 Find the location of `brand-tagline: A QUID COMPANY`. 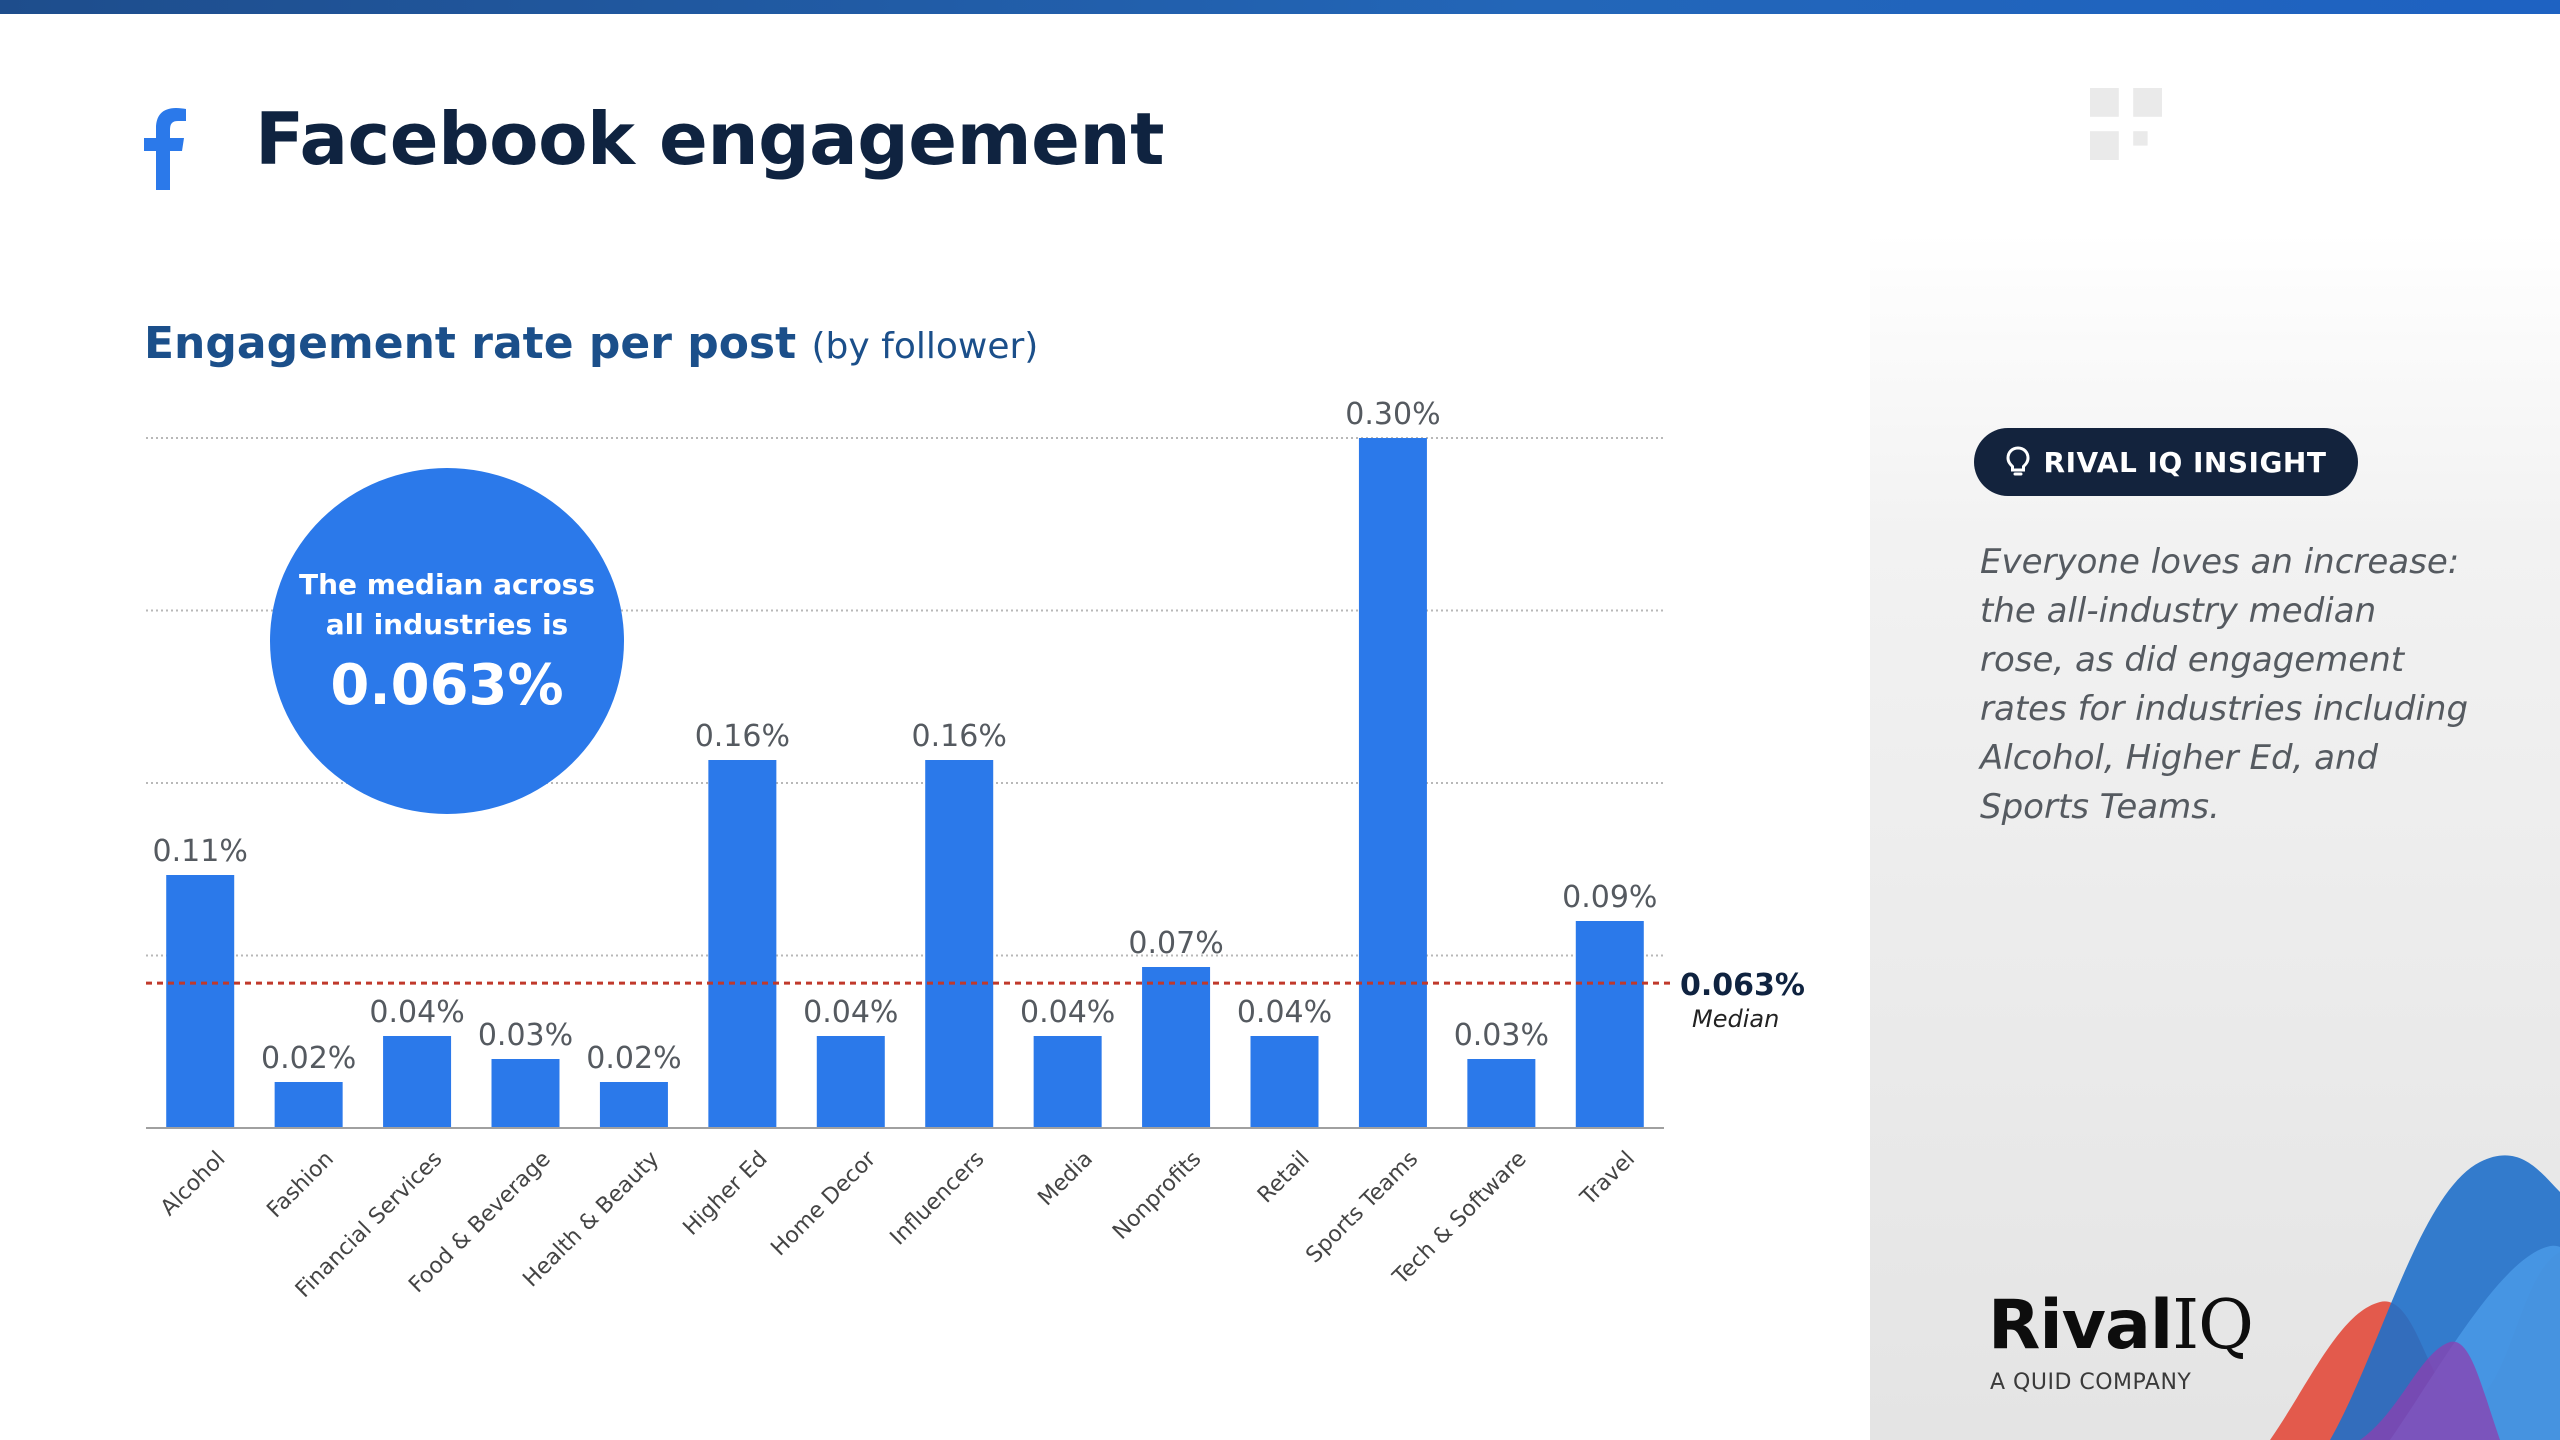

brand-tagline: A QUID COMPANY is located at coordinates (2091, 1382).